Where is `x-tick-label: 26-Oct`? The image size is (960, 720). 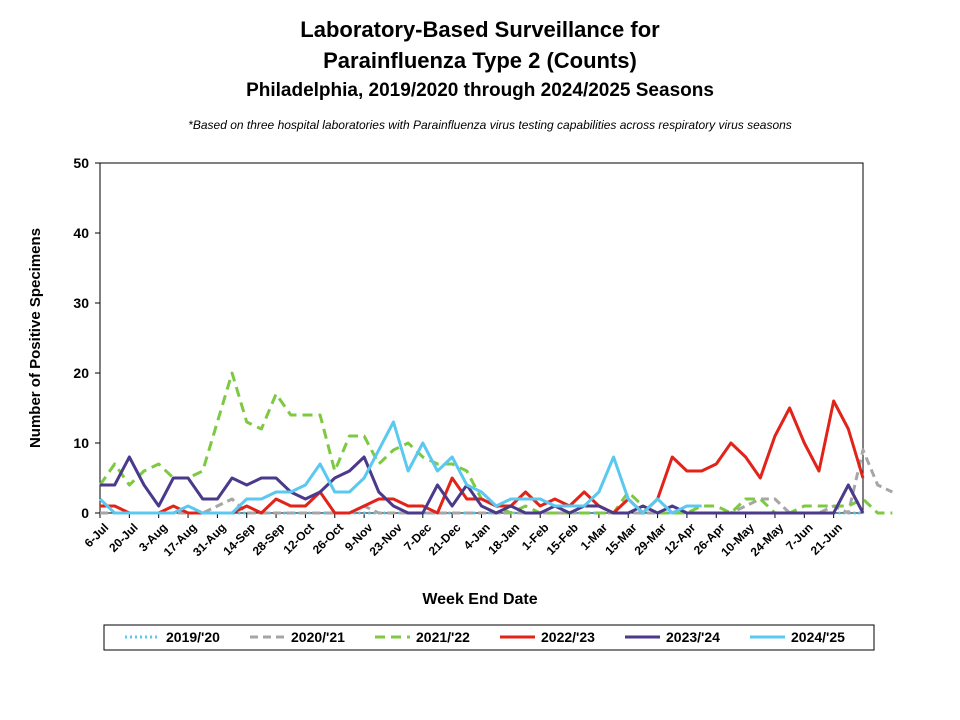 x-tick-label: 26-Oct is located at coordinates (328, 538).